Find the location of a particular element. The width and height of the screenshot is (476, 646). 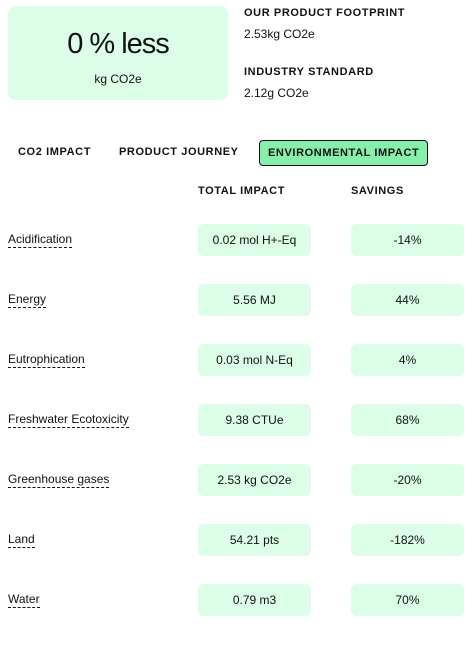

impact-category-label: Greenhouse gases is located at coordinates (59, 480).